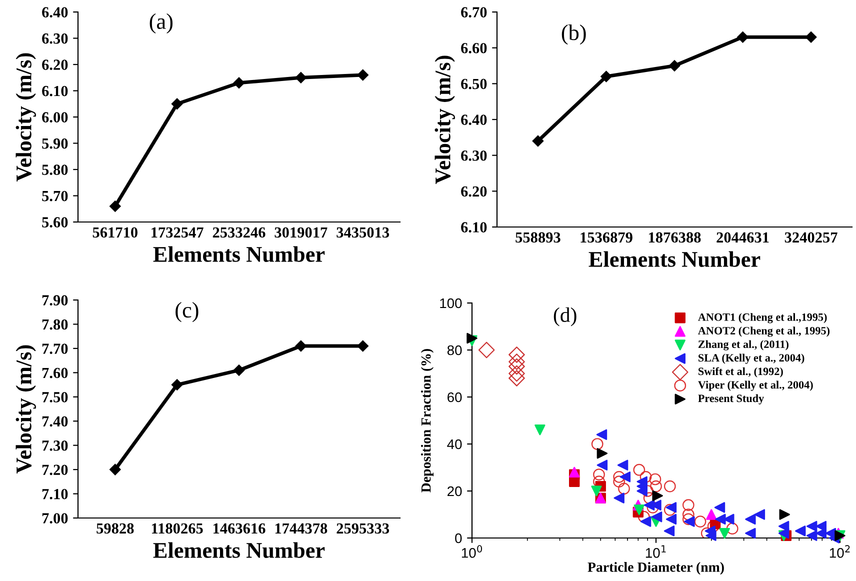 This screenshot has height=581, width=856. Describe the element at coordinates (55, 170) in the screenshot. I see `y-tick-label: 5.80` at that location.